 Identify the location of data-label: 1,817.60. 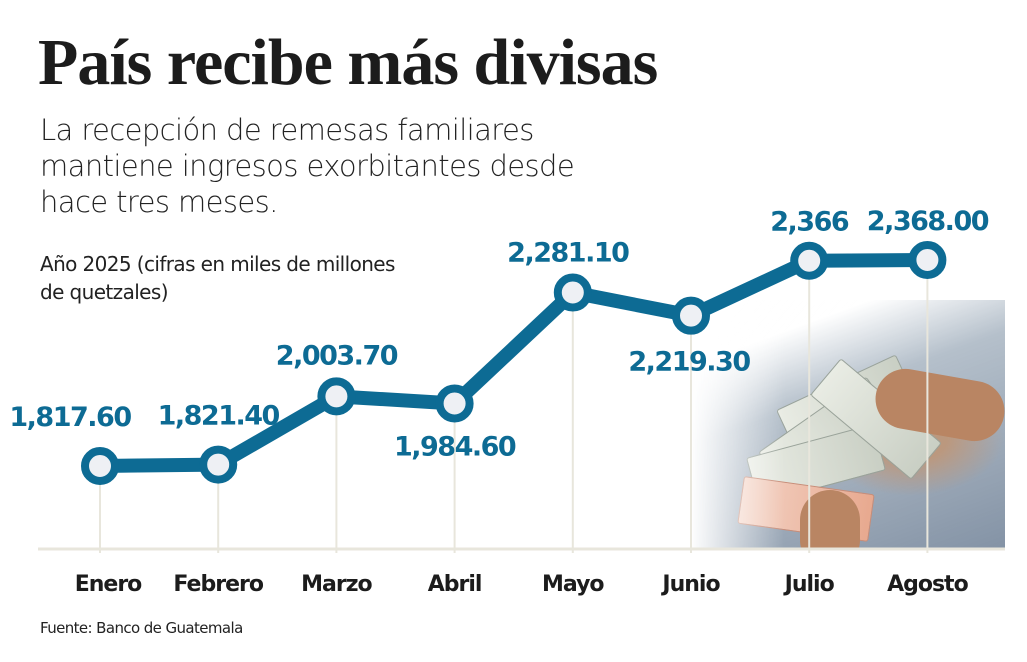
(70, 417).